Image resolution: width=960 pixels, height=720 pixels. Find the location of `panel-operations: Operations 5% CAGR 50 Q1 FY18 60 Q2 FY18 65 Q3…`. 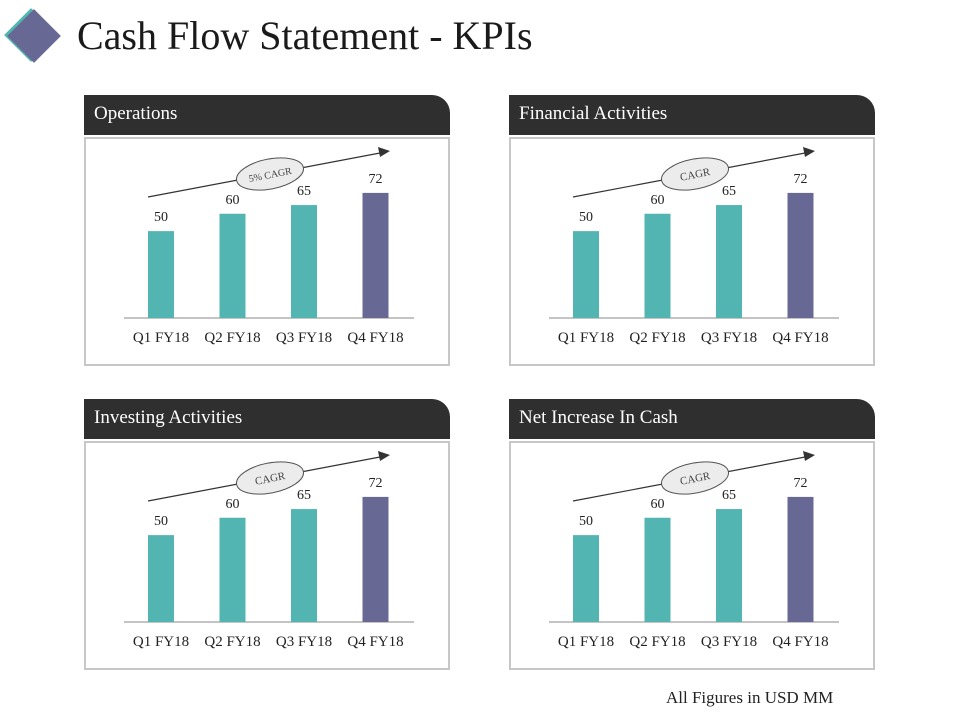

panel-operations: Operations 5% CAGR 50 Q1 FY18 60 Q2 FY18 65 Q3… is located at coordinates (267, 230).